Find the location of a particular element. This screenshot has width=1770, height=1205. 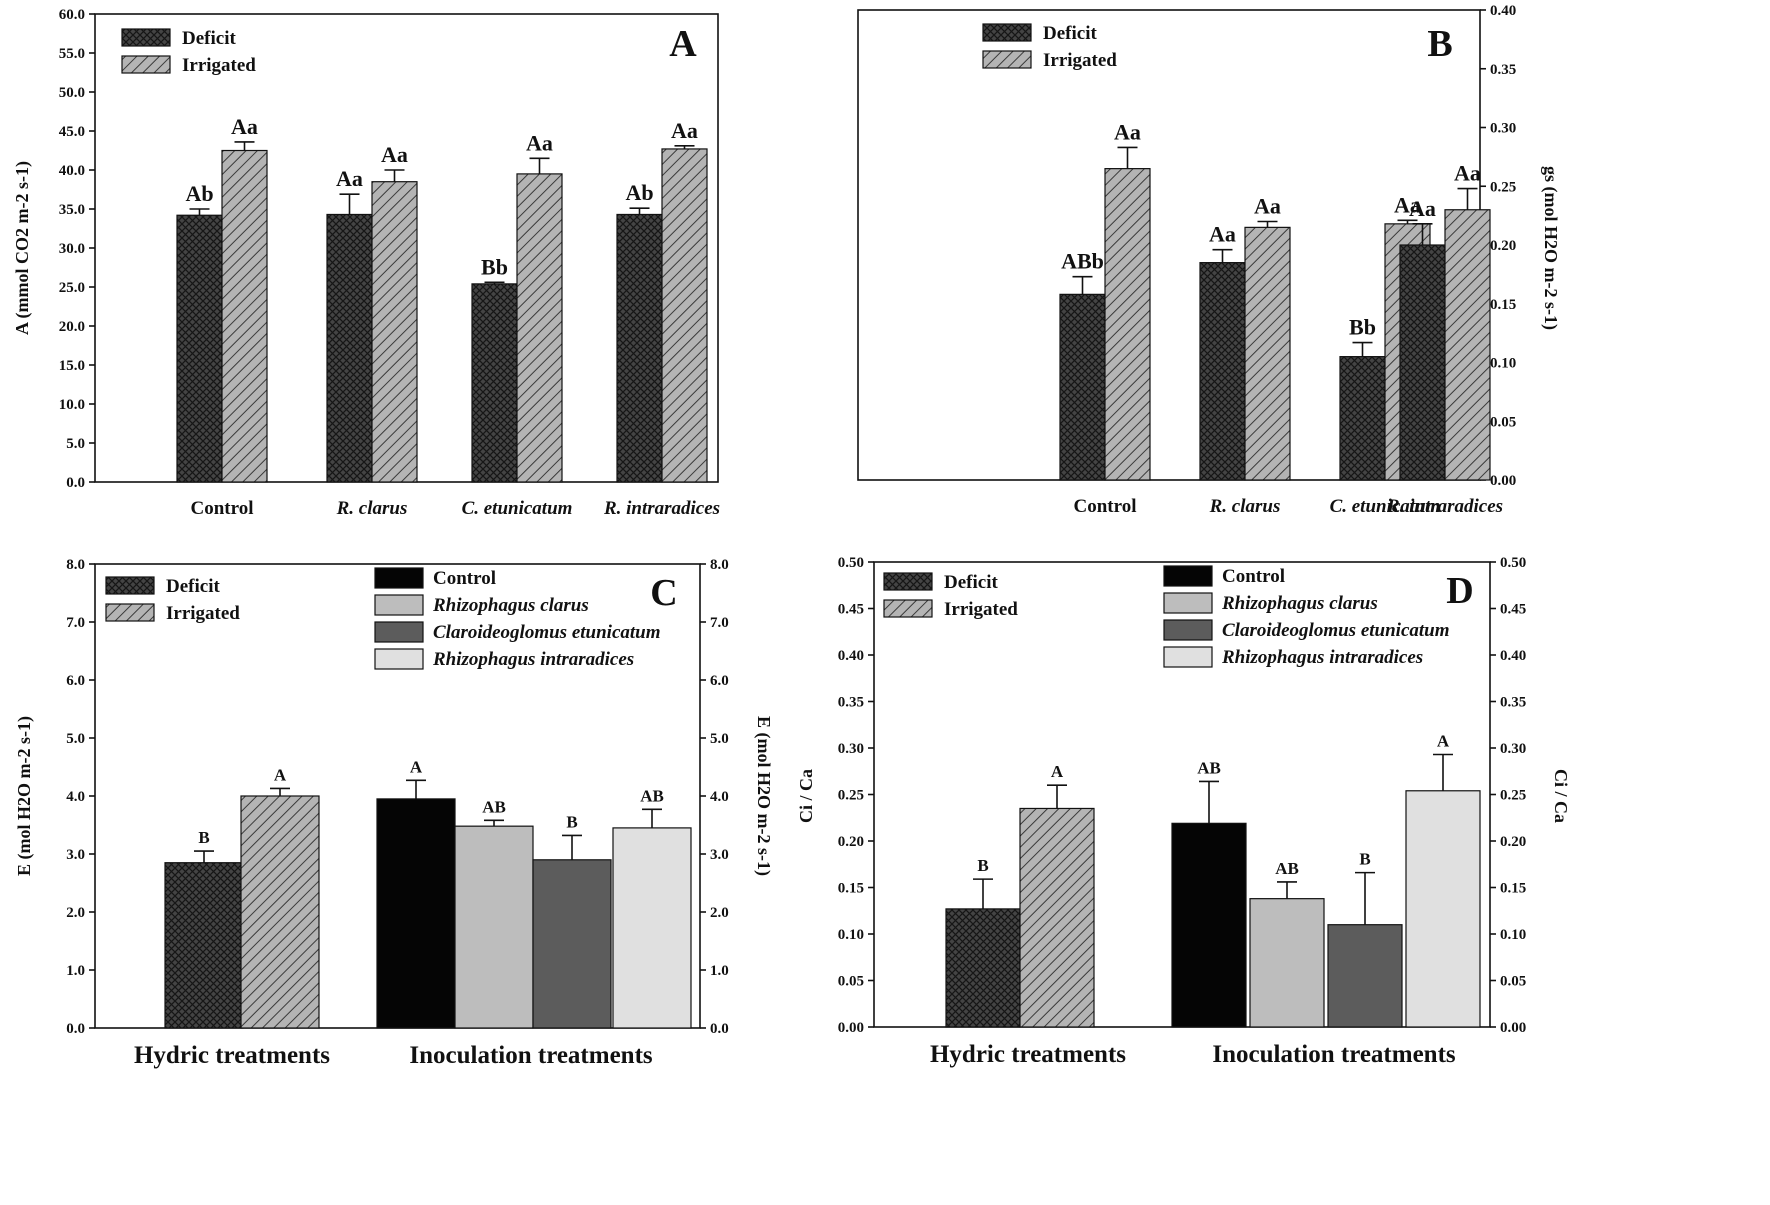

panel-letter: A is located at coordinates (683, 44).